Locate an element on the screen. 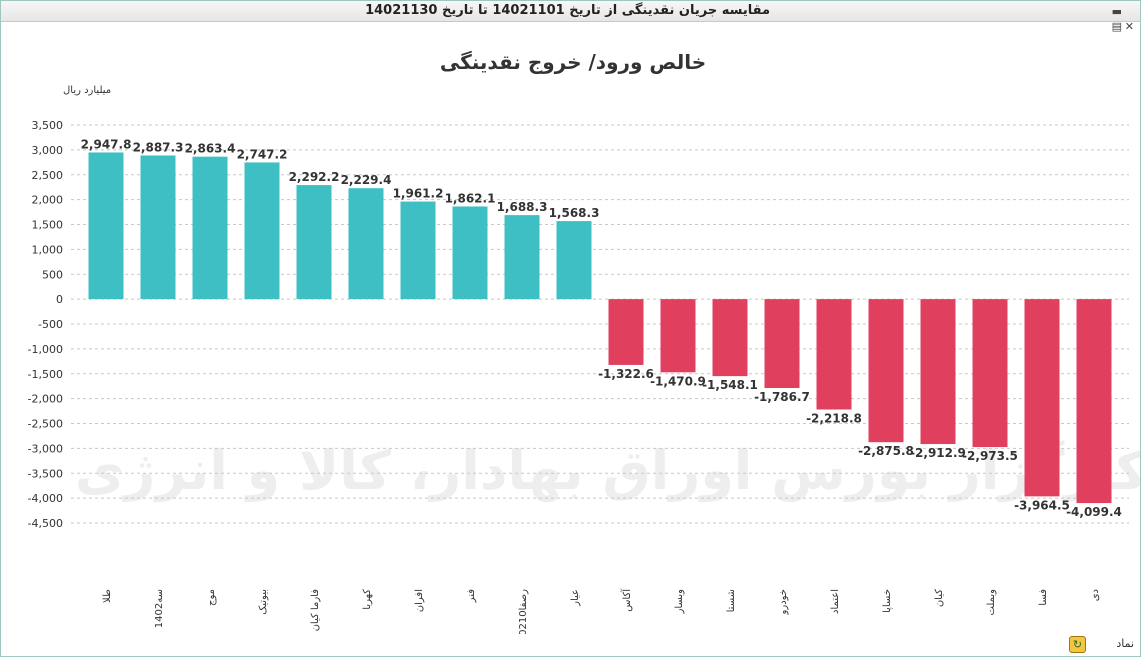  x-tick-label: افران is located at coordinates (419, 600).